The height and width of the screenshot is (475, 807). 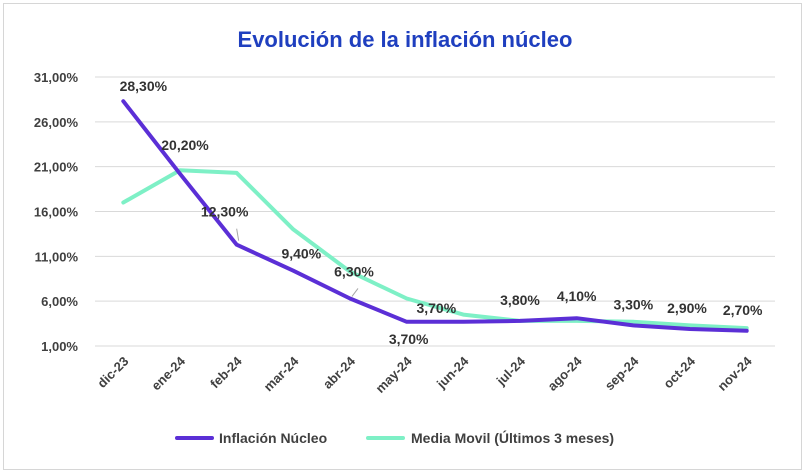 I want to click on data-label: 28,30%, so click(x=144, y=86).